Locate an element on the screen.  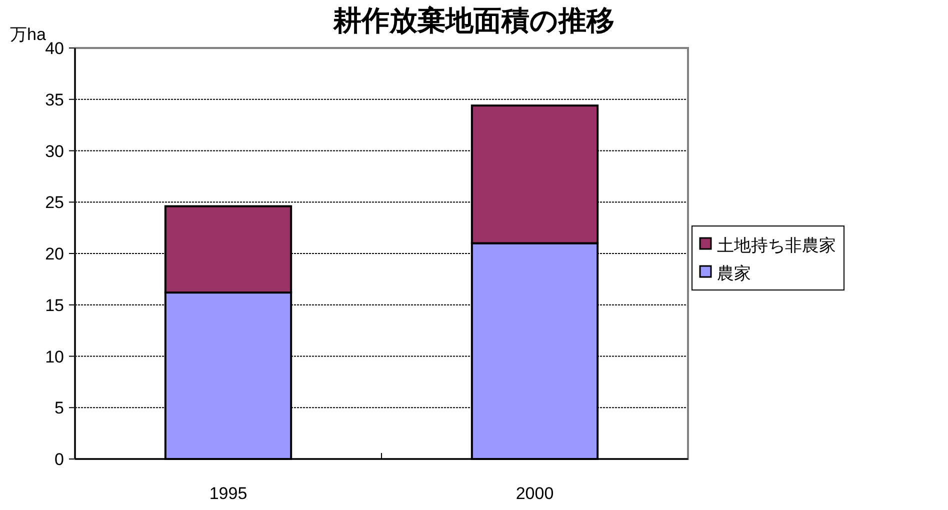
y-axis-title: 万ha is located at coordinates (28, 34).